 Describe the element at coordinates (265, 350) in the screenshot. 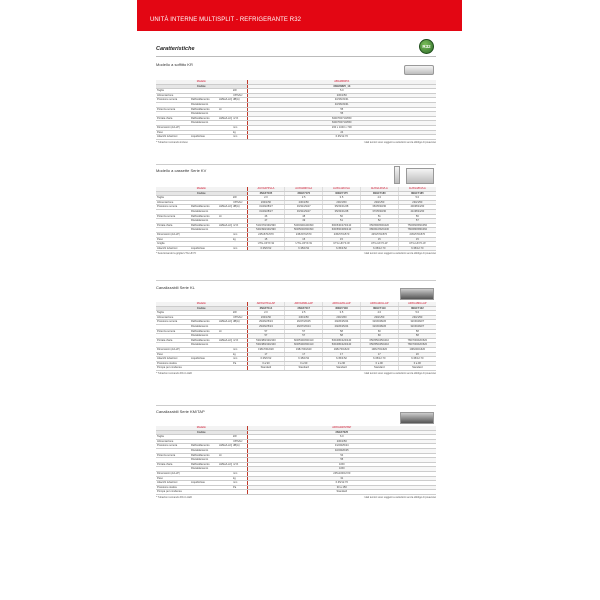

I see `cell-value: 198x700x620` at that location.